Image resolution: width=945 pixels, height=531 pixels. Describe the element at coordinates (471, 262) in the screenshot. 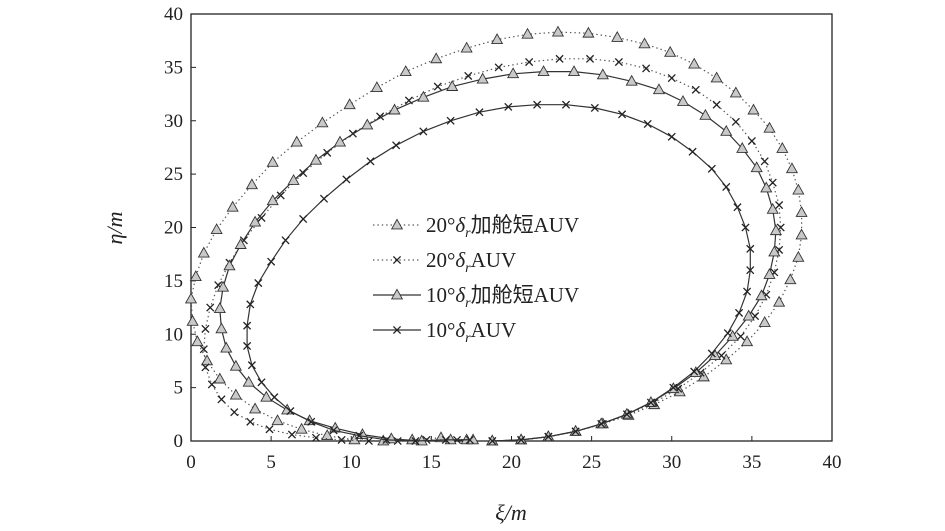

I see `legend-label: 20°δrAUV` at that location.